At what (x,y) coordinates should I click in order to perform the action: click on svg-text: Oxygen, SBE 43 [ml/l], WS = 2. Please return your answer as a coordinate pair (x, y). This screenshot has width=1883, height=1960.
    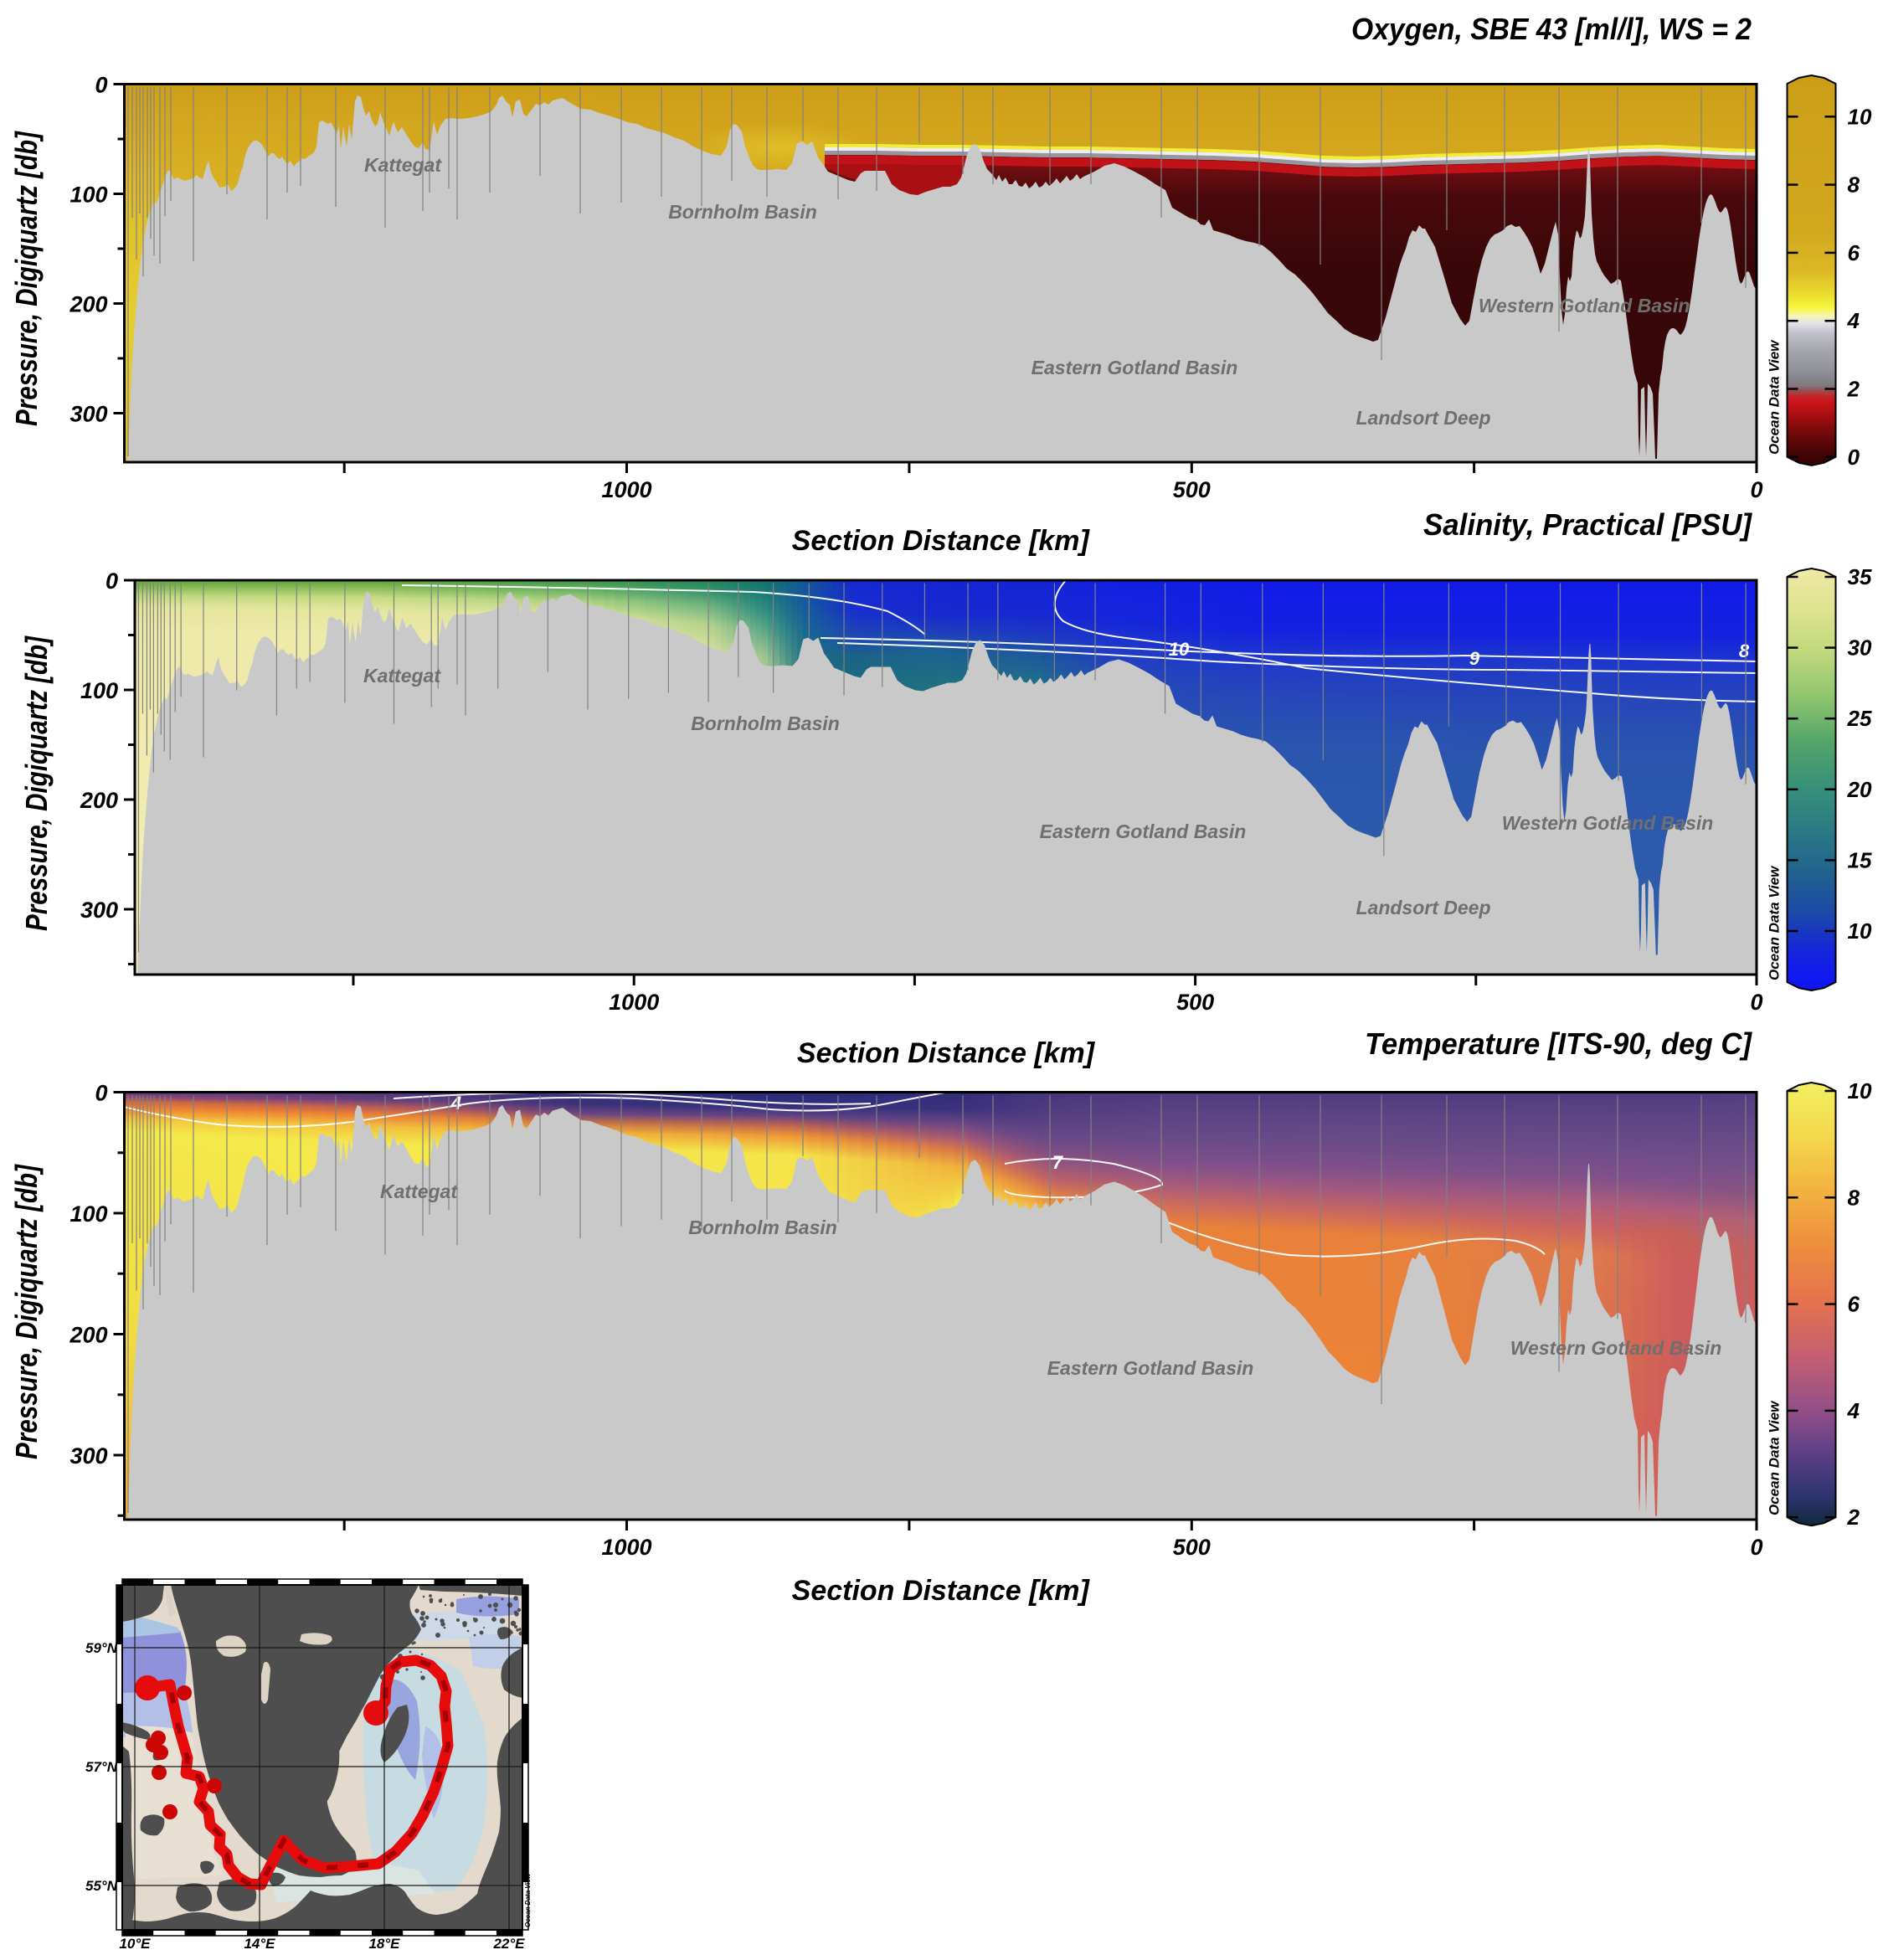
    Looking at the image, I should click on (1552, 29).